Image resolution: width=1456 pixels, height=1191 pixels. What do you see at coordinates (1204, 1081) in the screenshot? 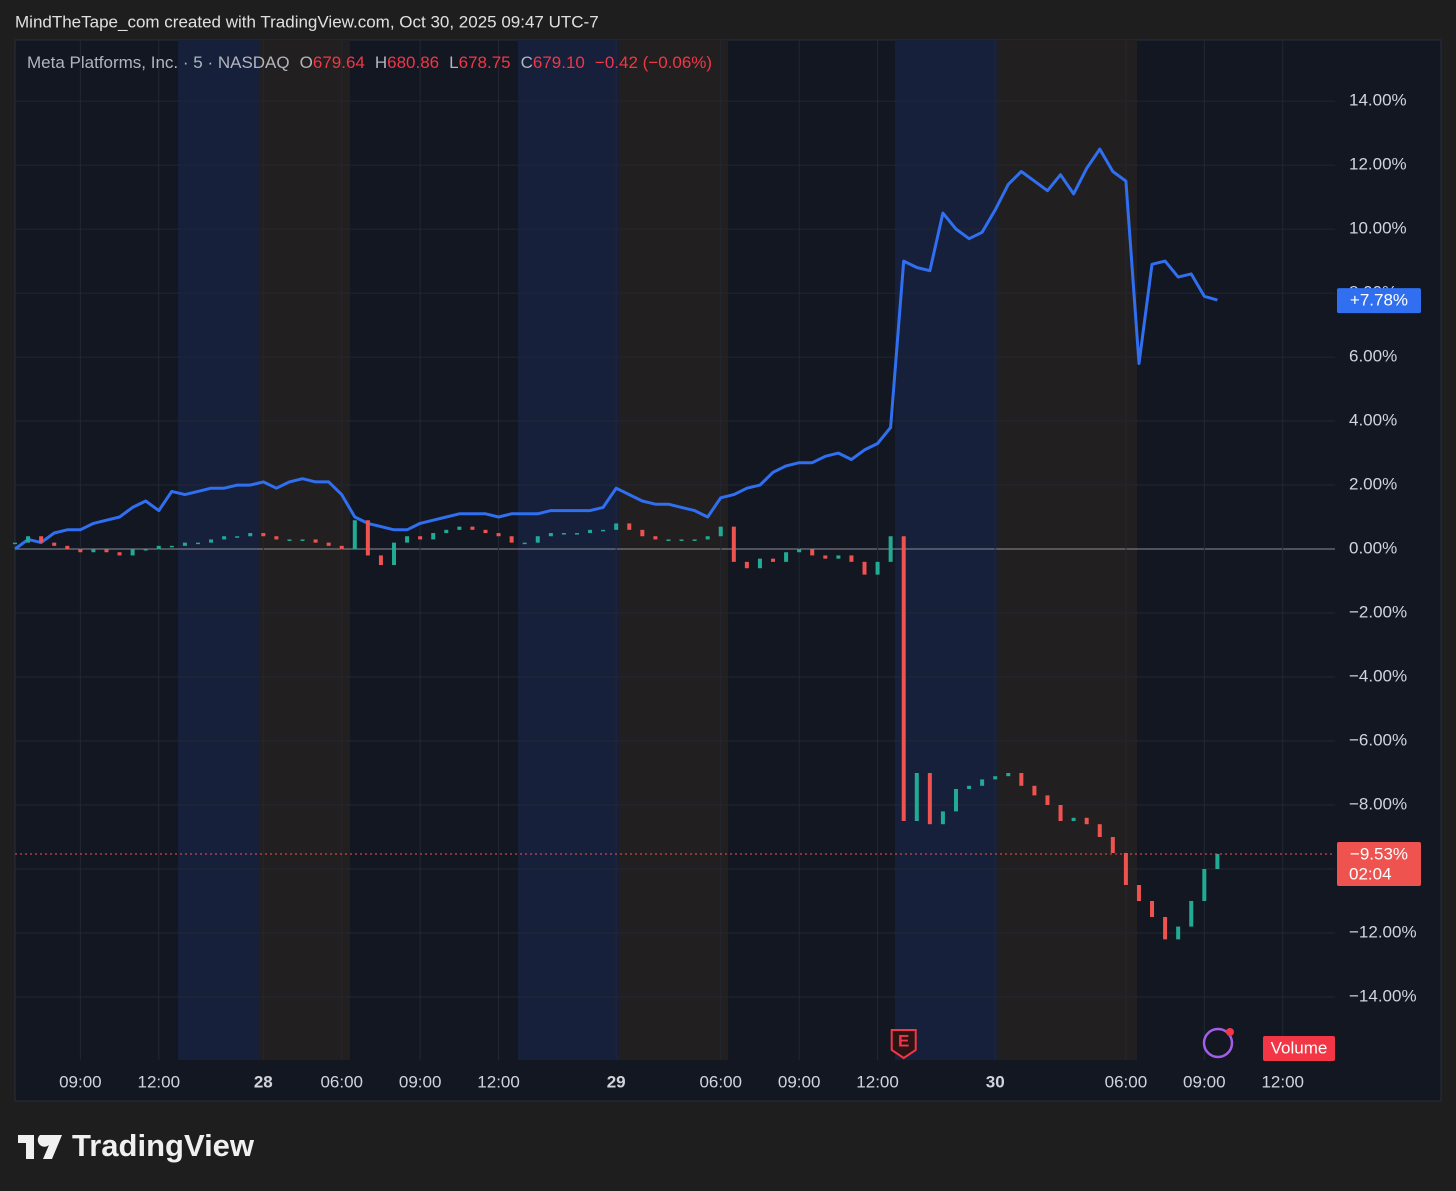
I see `x-tick-label: 09:00` at bounding box center [1204, 1081].